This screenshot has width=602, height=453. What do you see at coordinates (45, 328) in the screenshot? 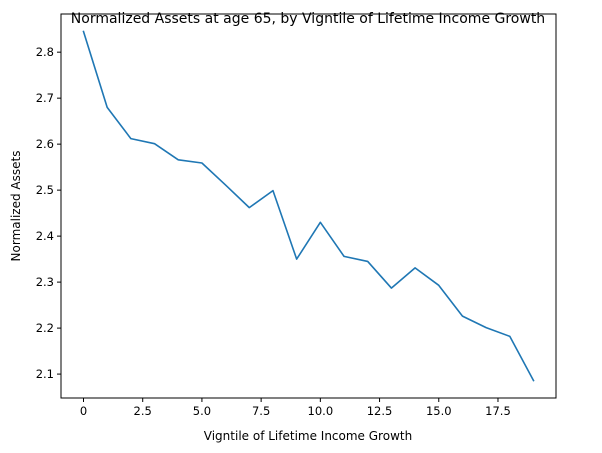
I see `y-tick-label: 2.2` at bounding box center [45, 328].